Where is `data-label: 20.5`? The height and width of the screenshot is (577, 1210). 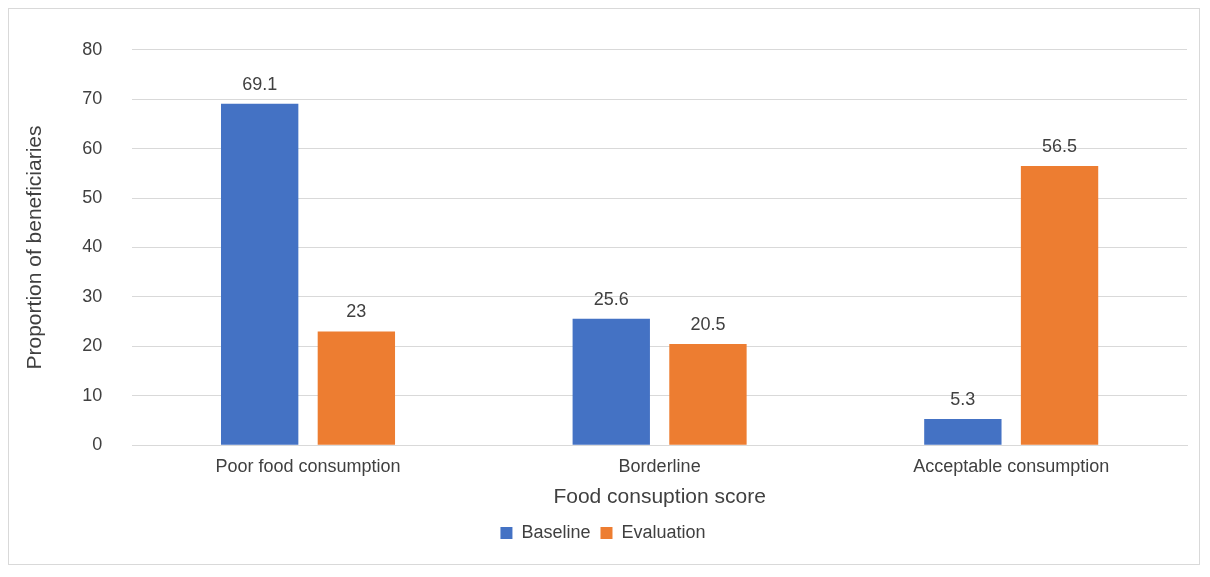
data-label: 20.5 is located at coordinates (708, 323).